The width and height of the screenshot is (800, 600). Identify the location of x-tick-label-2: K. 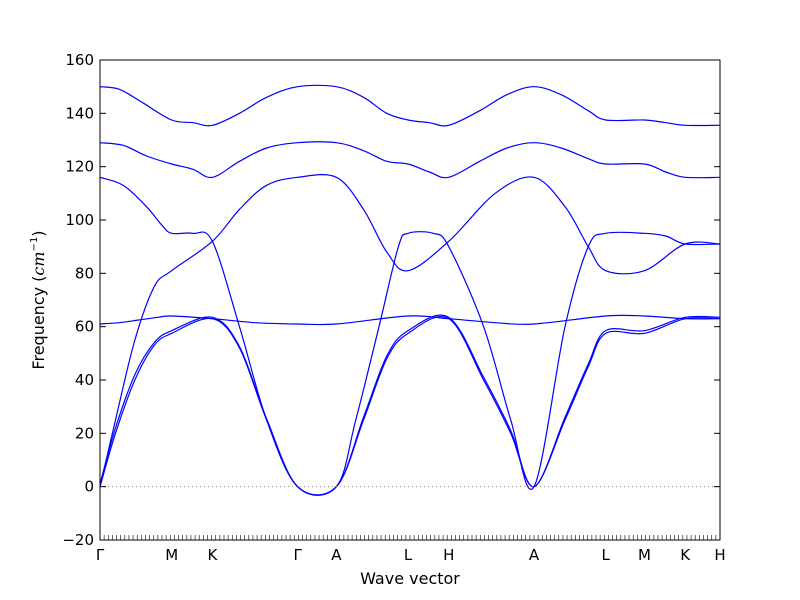
(212, 555).